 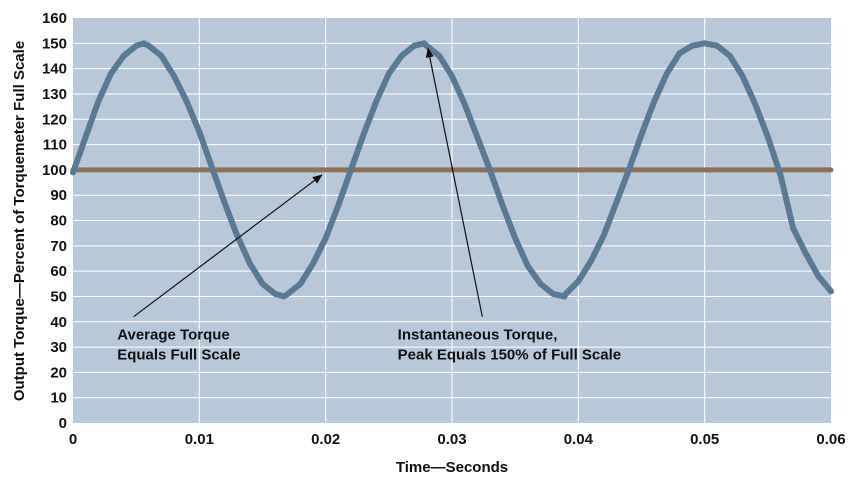 I want to click on x-tick-label: 0, so click(x=73, y=439).